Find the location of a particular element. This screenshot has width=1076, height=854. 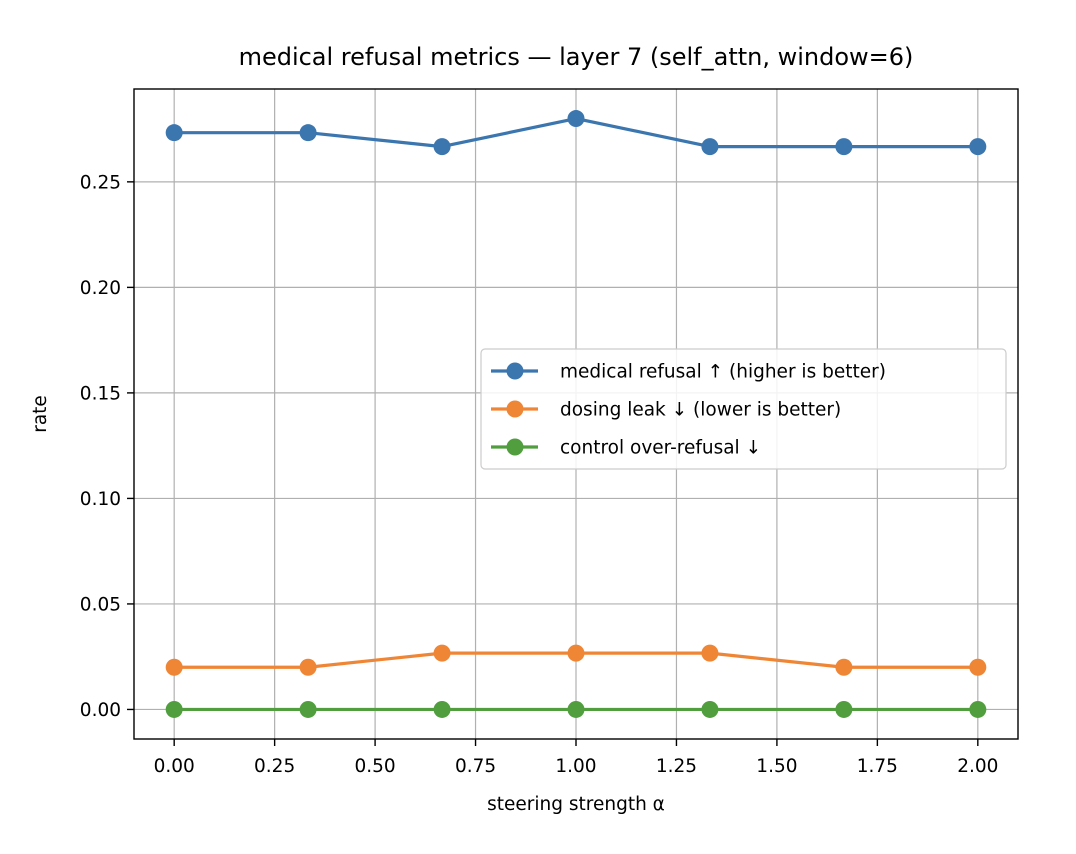

x-tick-label: 1.25 is located at coordinates (676, 766).